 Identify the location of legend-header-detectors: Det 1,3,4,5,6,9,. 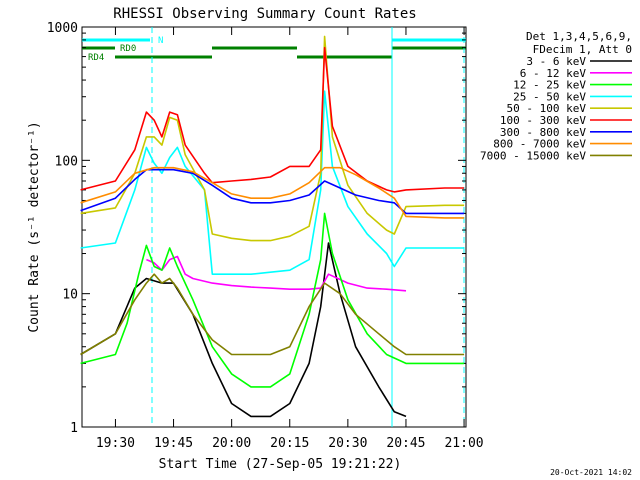
(579, 36).